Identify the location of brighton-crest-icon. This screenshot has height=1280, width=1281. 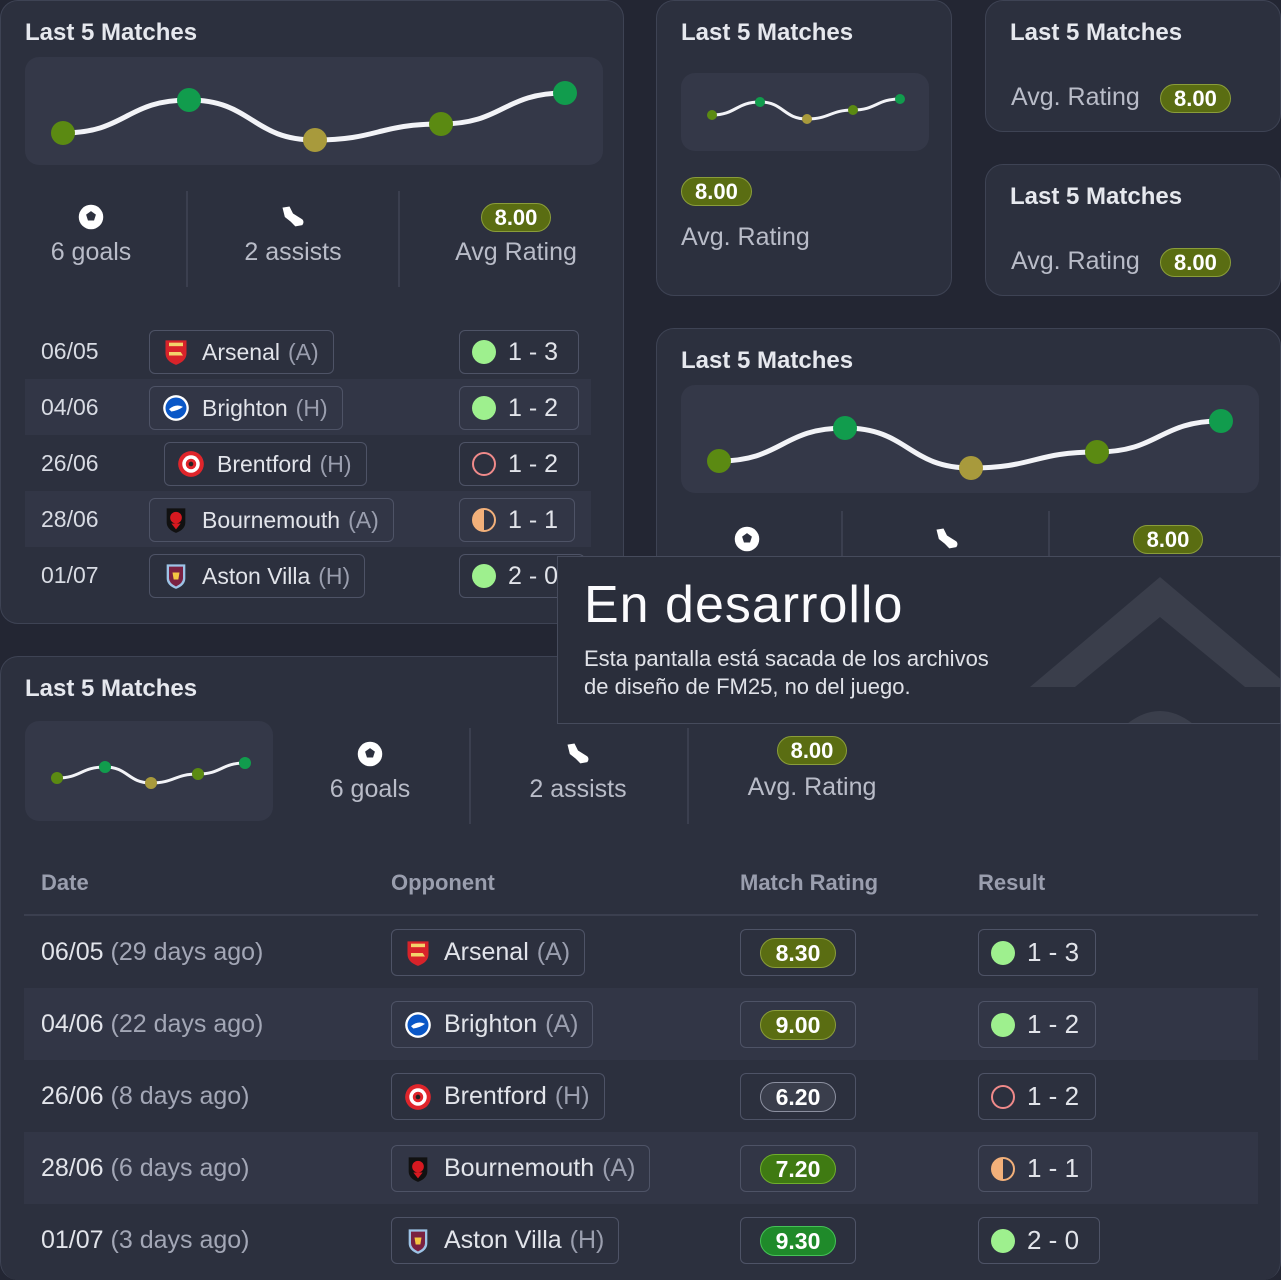
(418, 1024).